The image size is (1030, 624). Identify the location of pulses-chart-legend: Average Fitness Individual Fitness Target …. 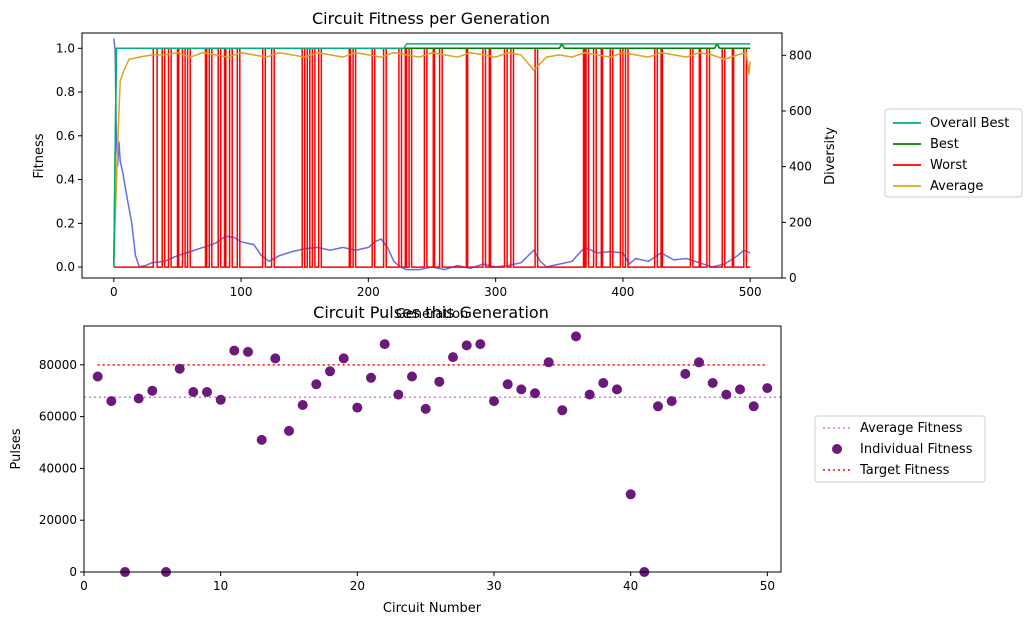
(900, 449).